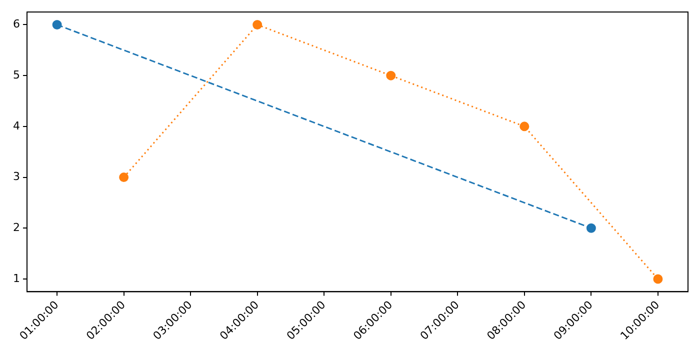  I want to click on y-tick-label: 1, so click(16, 278).